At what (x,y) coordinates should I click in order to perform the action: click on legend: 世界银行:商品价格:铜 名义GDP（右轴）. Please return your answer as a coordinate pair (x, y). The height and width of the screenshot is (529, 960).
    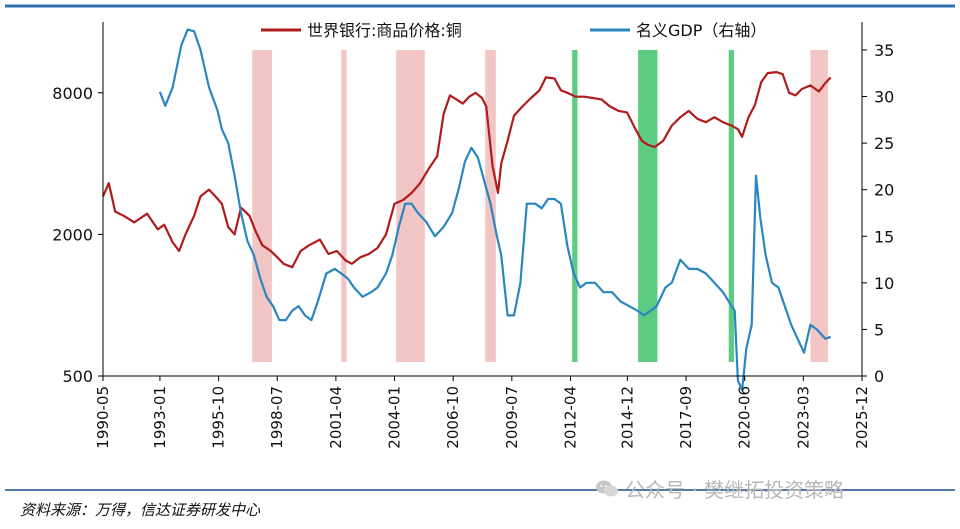
    Looking at the image, I should click on (513, 30).